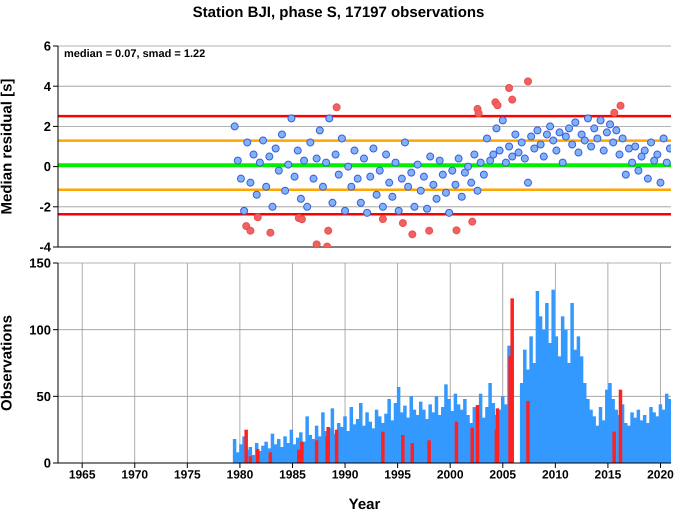 The width and height of the screenshot is (677, 511). Describe the element at coordinates (47, 126) in the screenshot. I see `y-tick-label: 2` at that location.